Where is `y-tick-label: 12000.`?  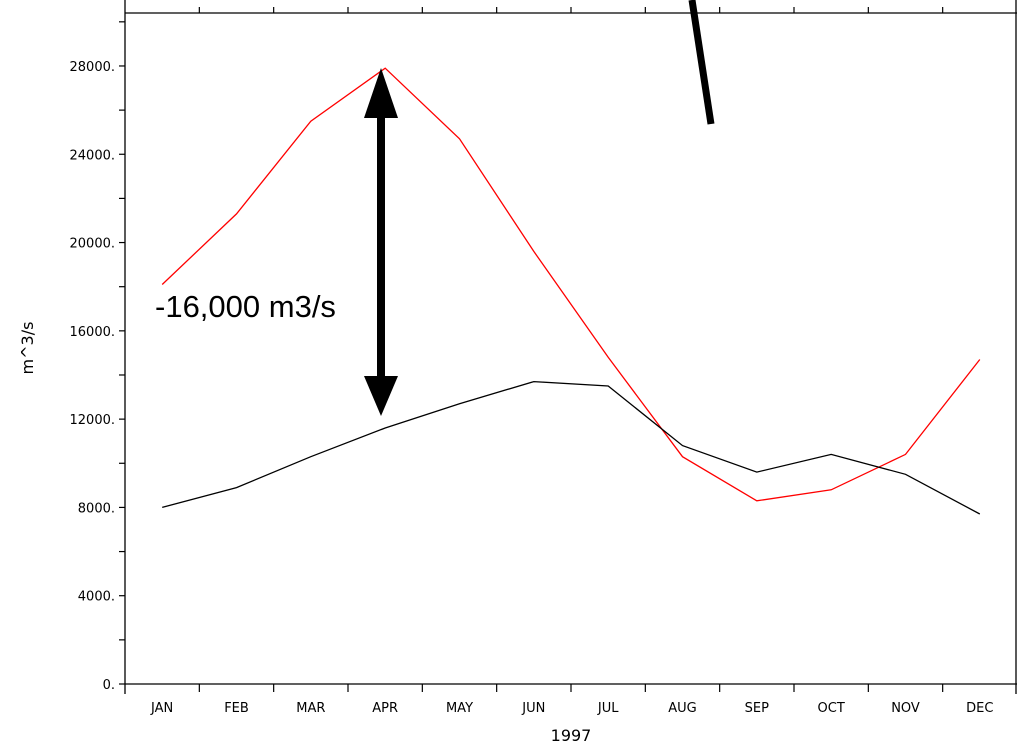 y-tick-label: 12000. is located at coordinates (93, 420).